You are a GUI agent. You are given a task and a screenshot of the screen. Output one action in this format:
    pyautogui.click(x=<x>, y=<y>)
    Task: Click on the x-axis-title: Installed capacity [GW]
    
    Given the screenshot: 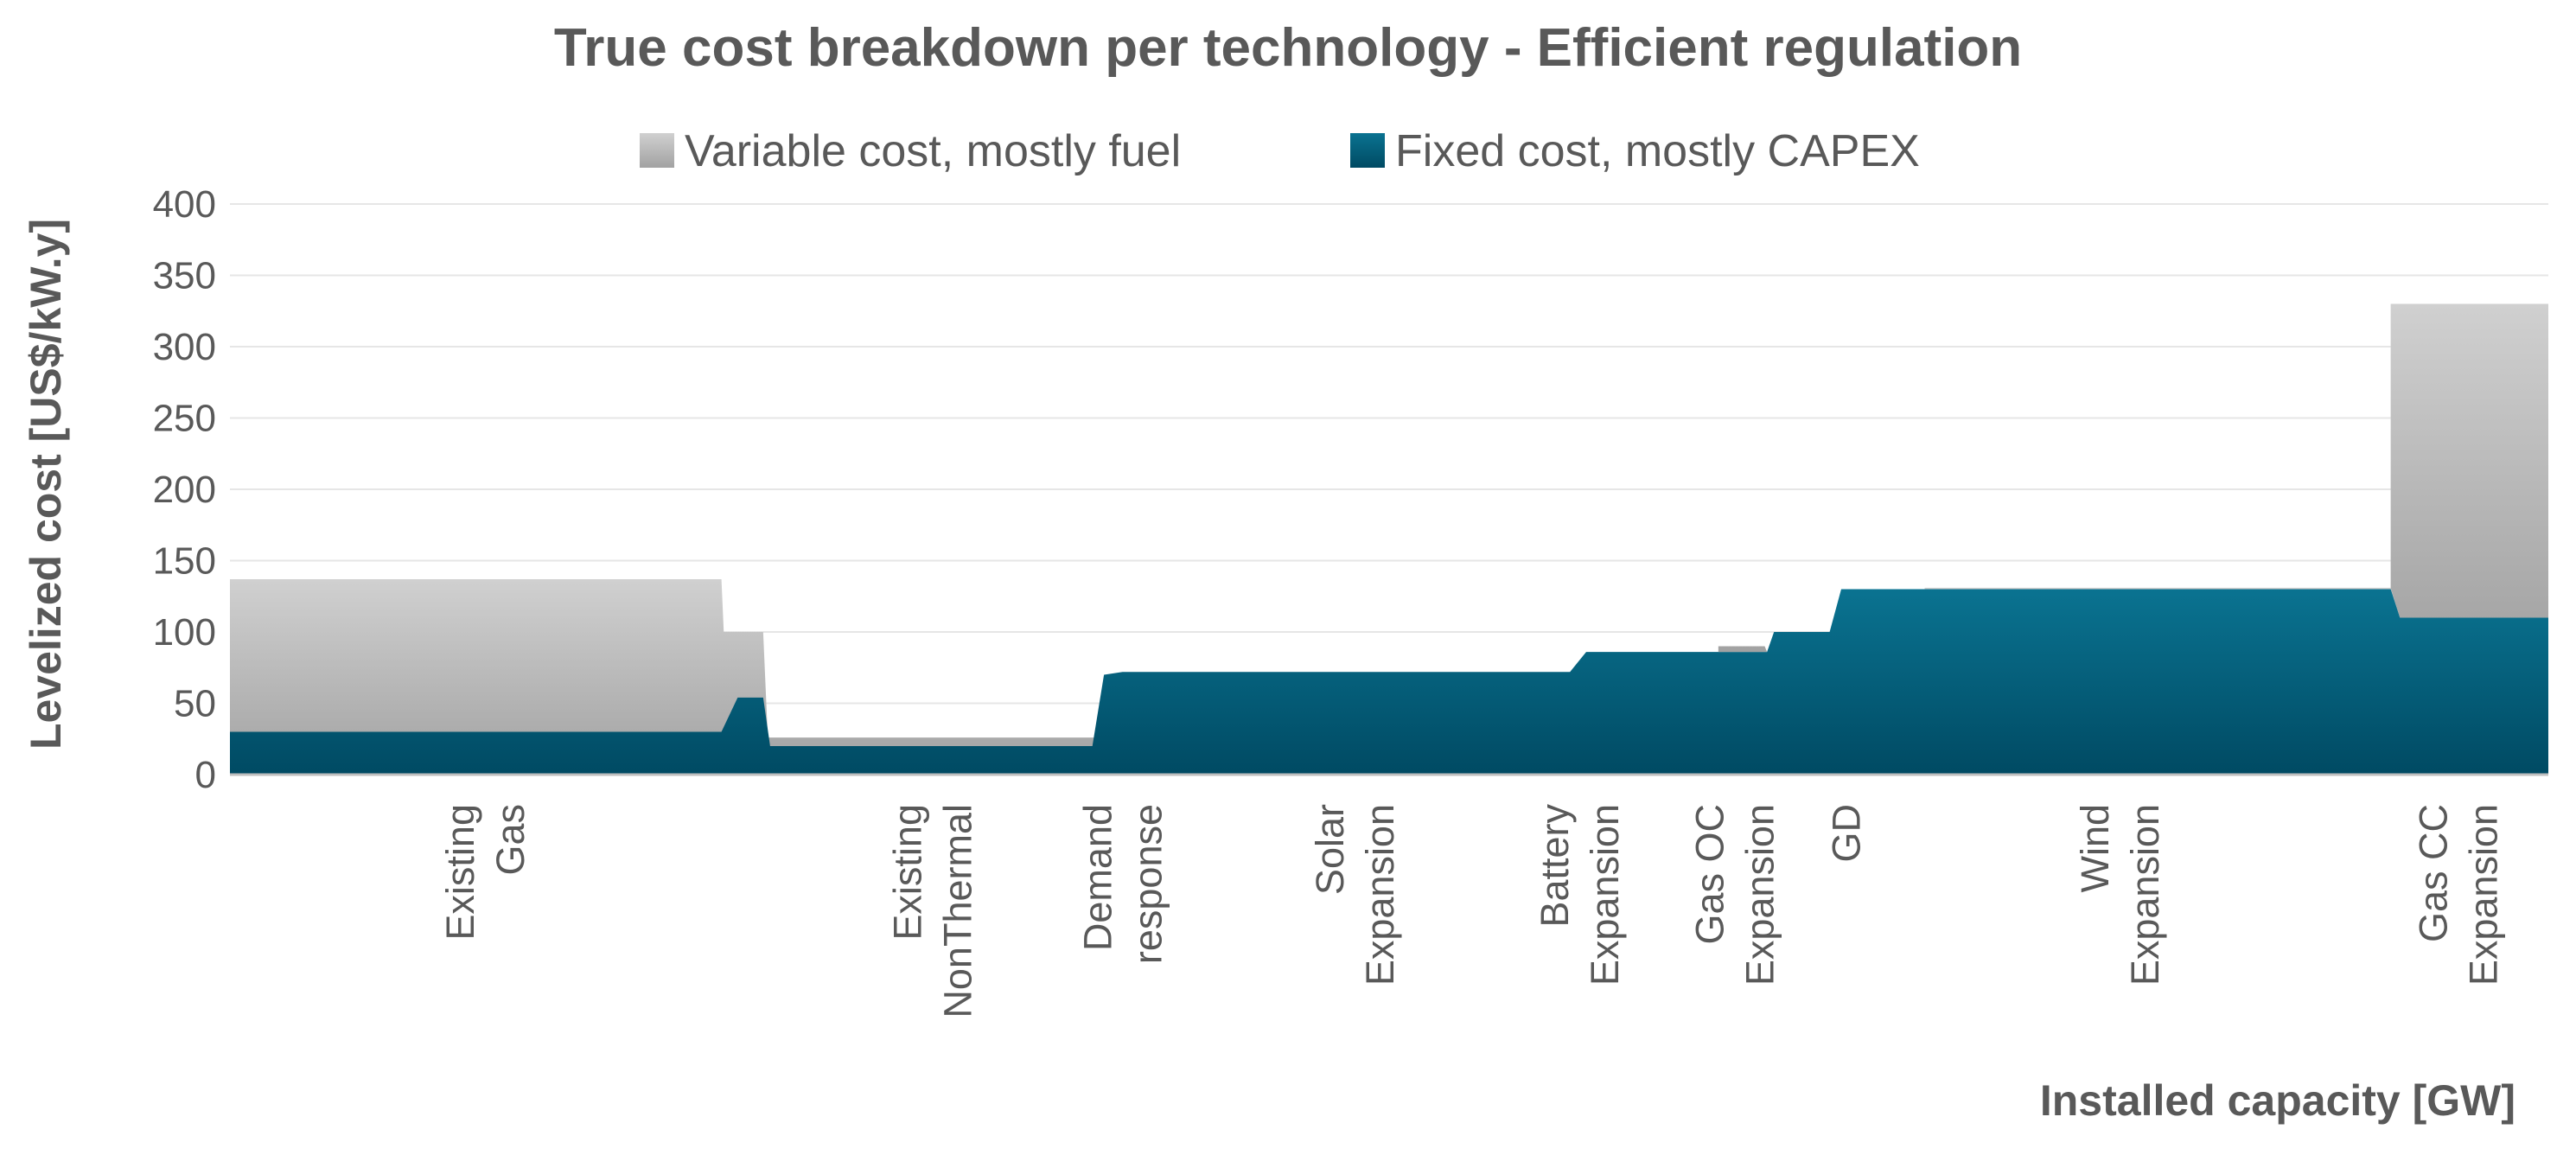 What is the action you would take?
    pyautogui.click(x=2277, y=1101)
    